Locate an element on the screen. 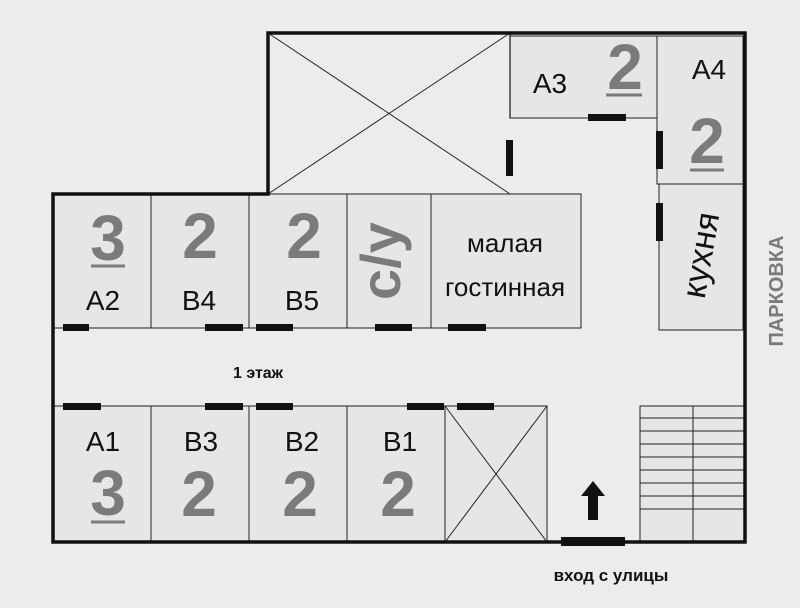 The width and height of the screenshot is (800, 608). wc-label: с/у is located at coordinates (380, 261).